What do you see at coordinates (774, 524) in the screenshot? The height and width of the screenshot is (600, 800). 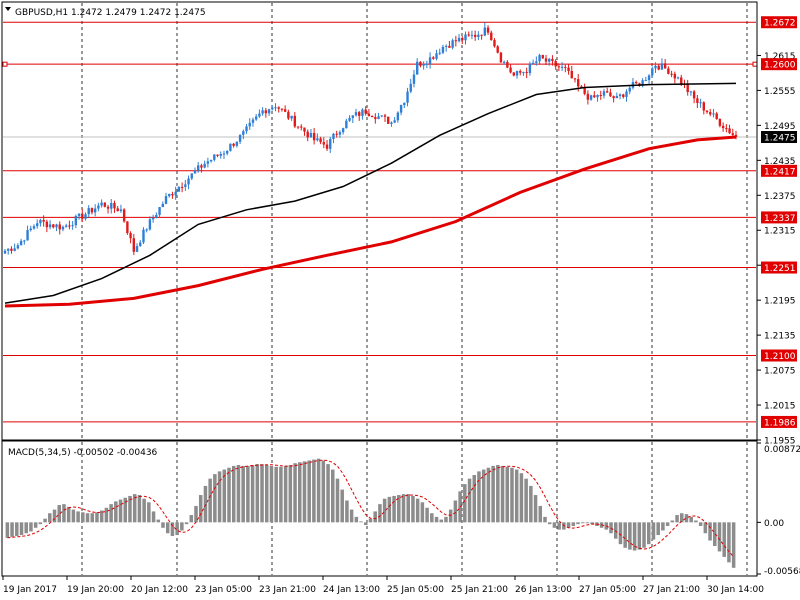 I see `macd-tick-label: 0.00` at bounding box center [774, 524].